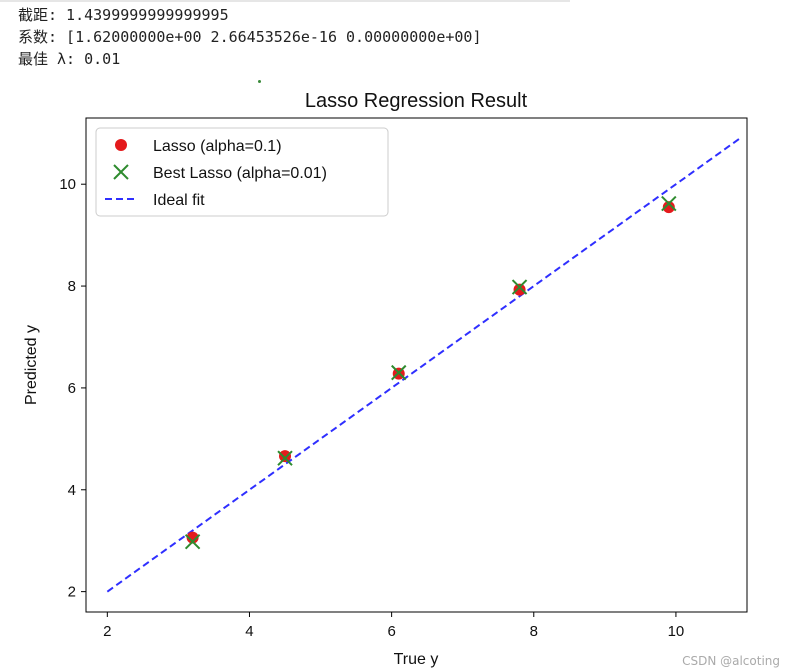  Describe the element at coordinates (121, 172) in the screenshot. I see `legend-best-marker` at that location.